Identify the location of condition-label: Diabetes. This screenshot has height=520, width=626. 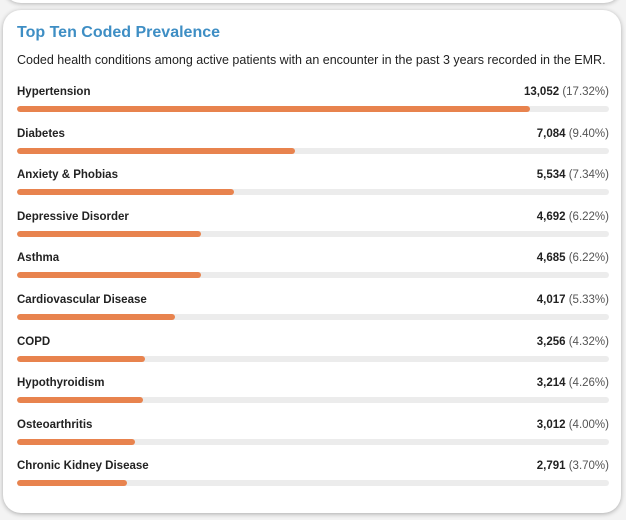
(41, 133).